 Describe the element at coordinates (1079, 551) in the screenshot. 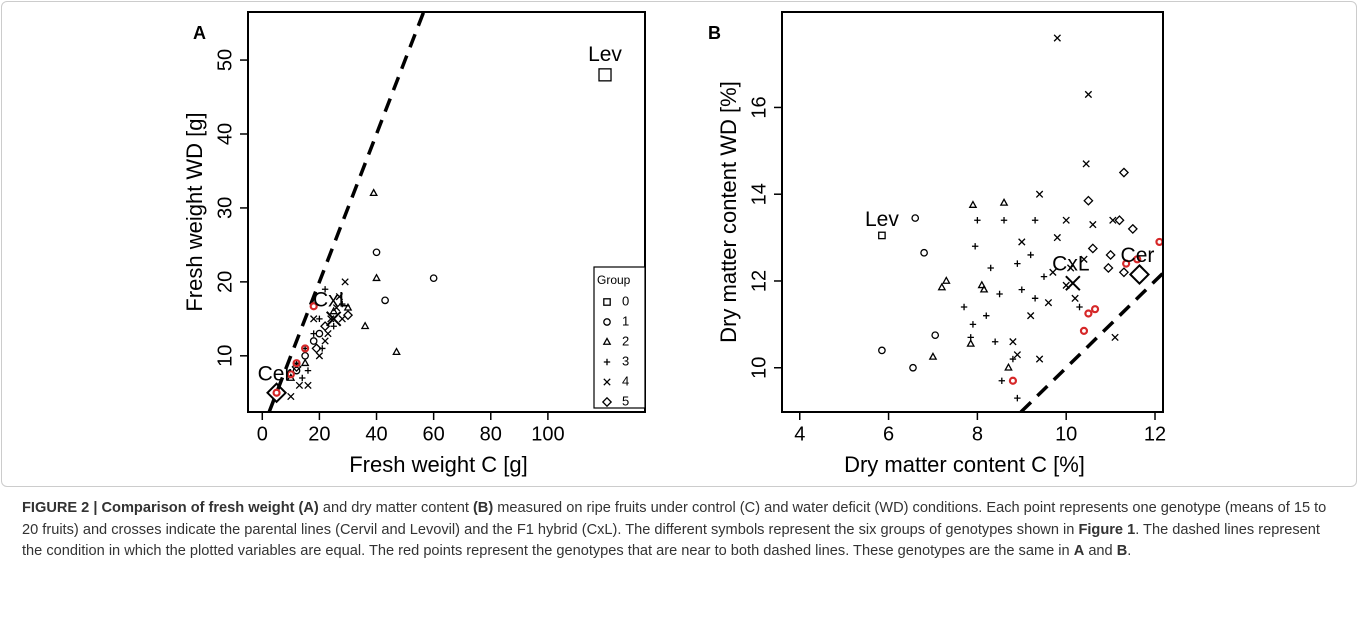

I see `caption-text: A` at that location.